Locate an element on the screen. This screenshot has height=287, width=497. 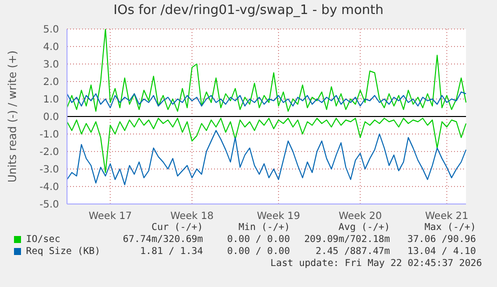
text: 2.45 /887.47m is located at coordinates (353, 251).